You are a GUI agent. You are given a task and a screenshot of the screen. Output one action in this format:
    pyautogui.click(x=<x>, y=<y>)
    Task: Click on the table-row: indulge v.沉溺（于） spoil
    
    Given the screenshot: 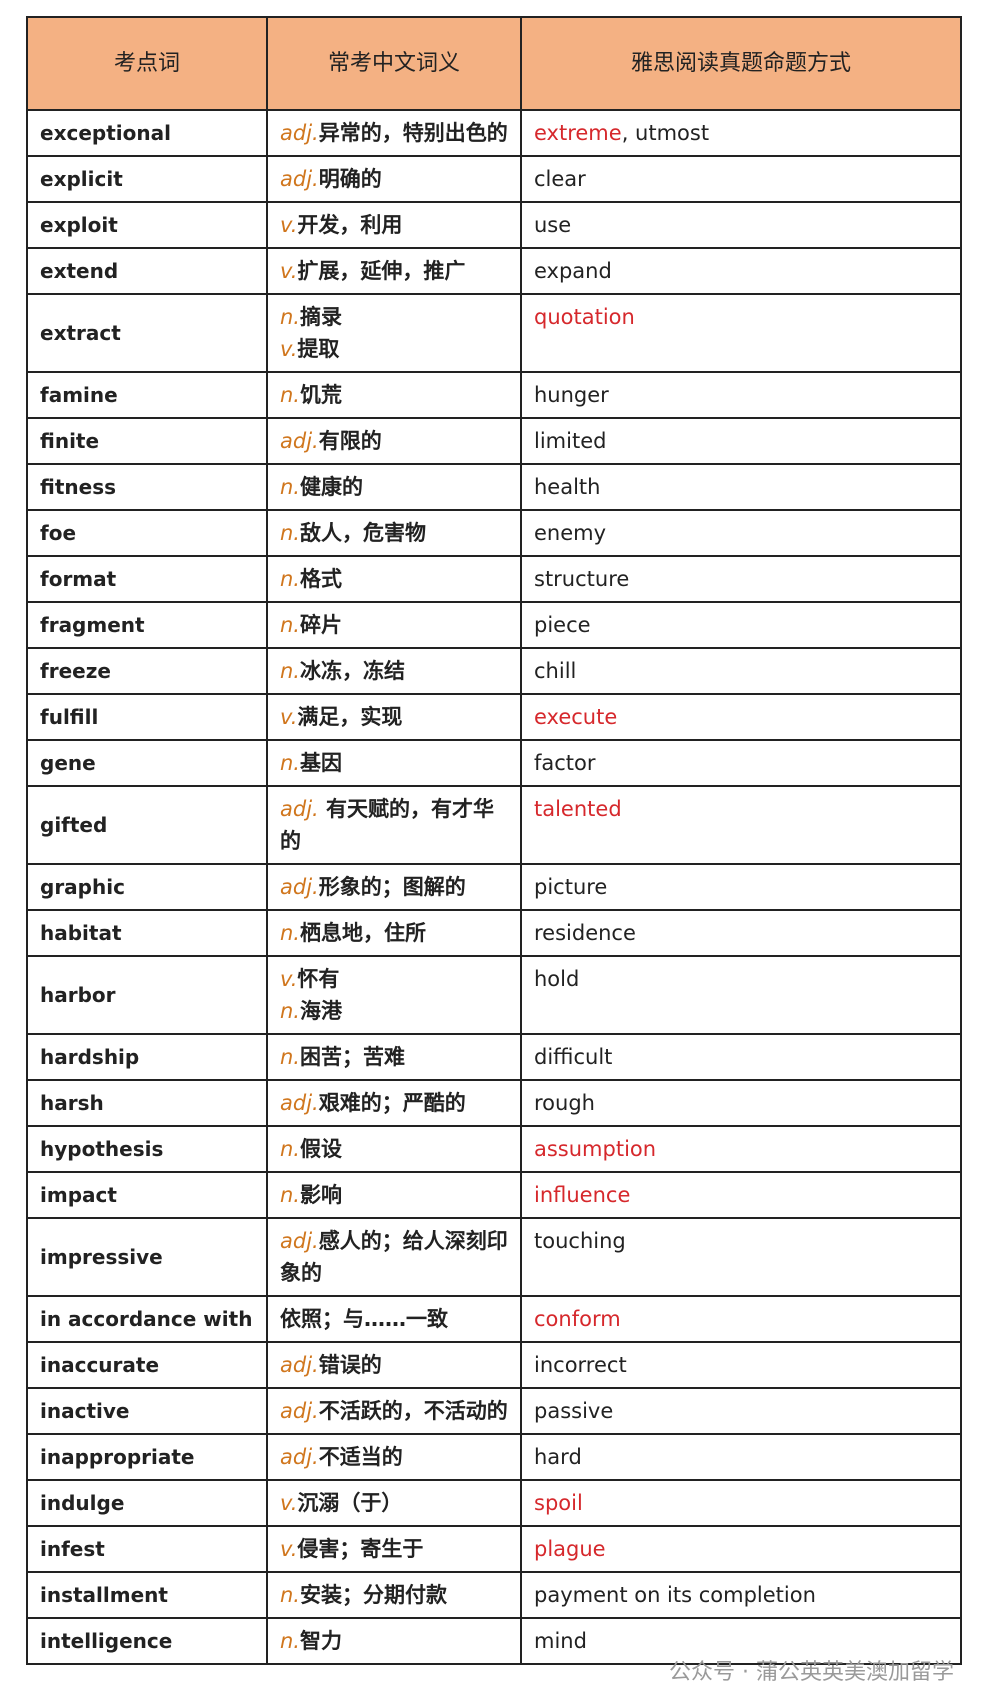 What is the action you would take?
    pyautogui.click(x=494, y=1503)
    